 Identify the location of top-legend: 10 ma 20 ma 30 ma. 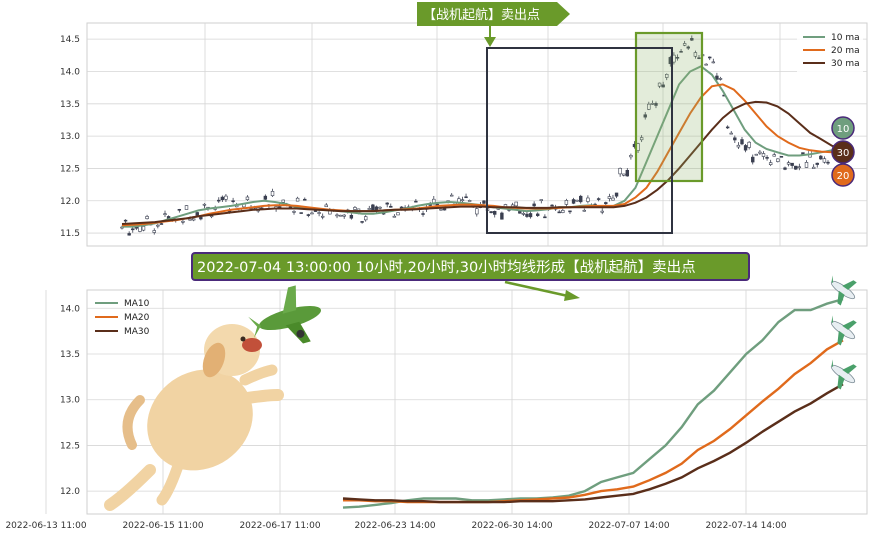
(830, 51).